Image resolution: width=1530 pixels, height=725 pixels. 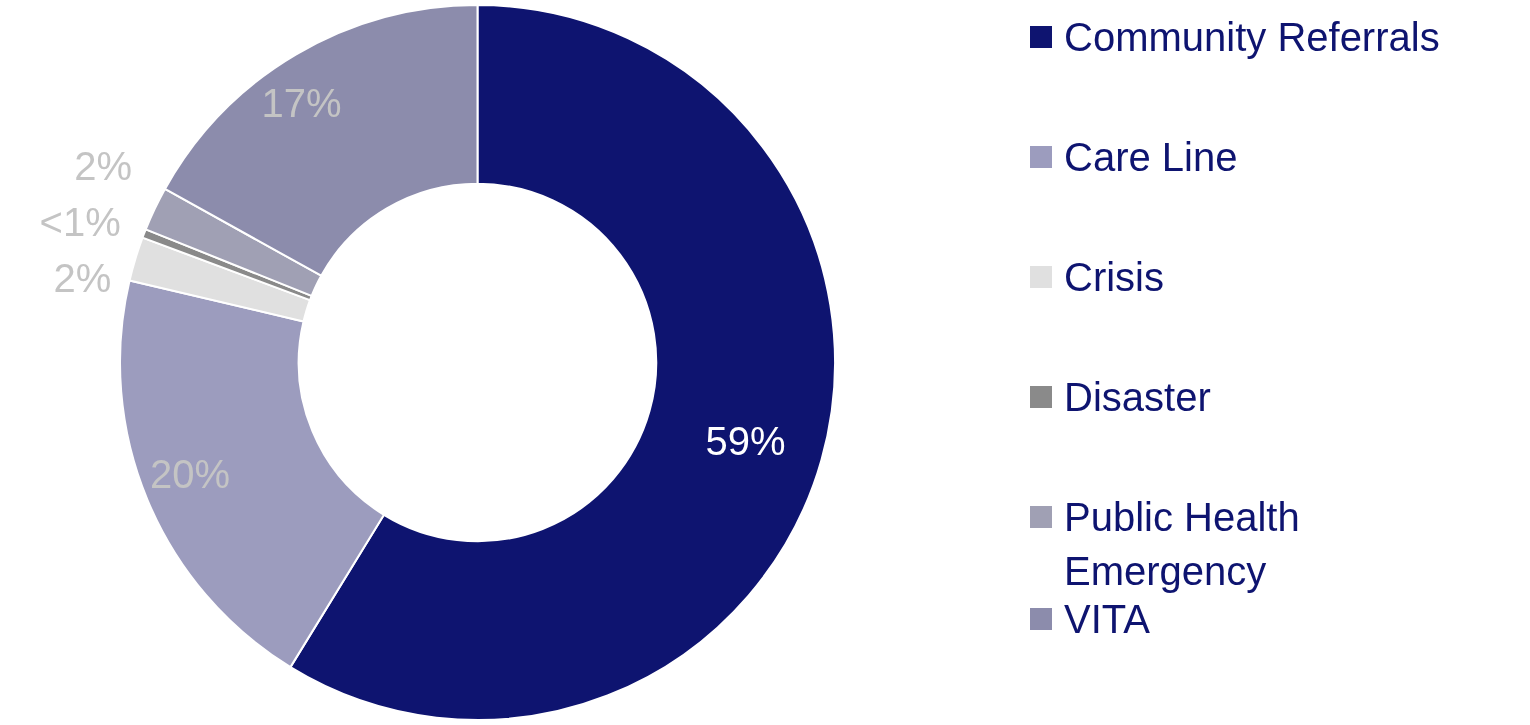 I want to click on legend-label: VITA, so click(x=1107, y=619).